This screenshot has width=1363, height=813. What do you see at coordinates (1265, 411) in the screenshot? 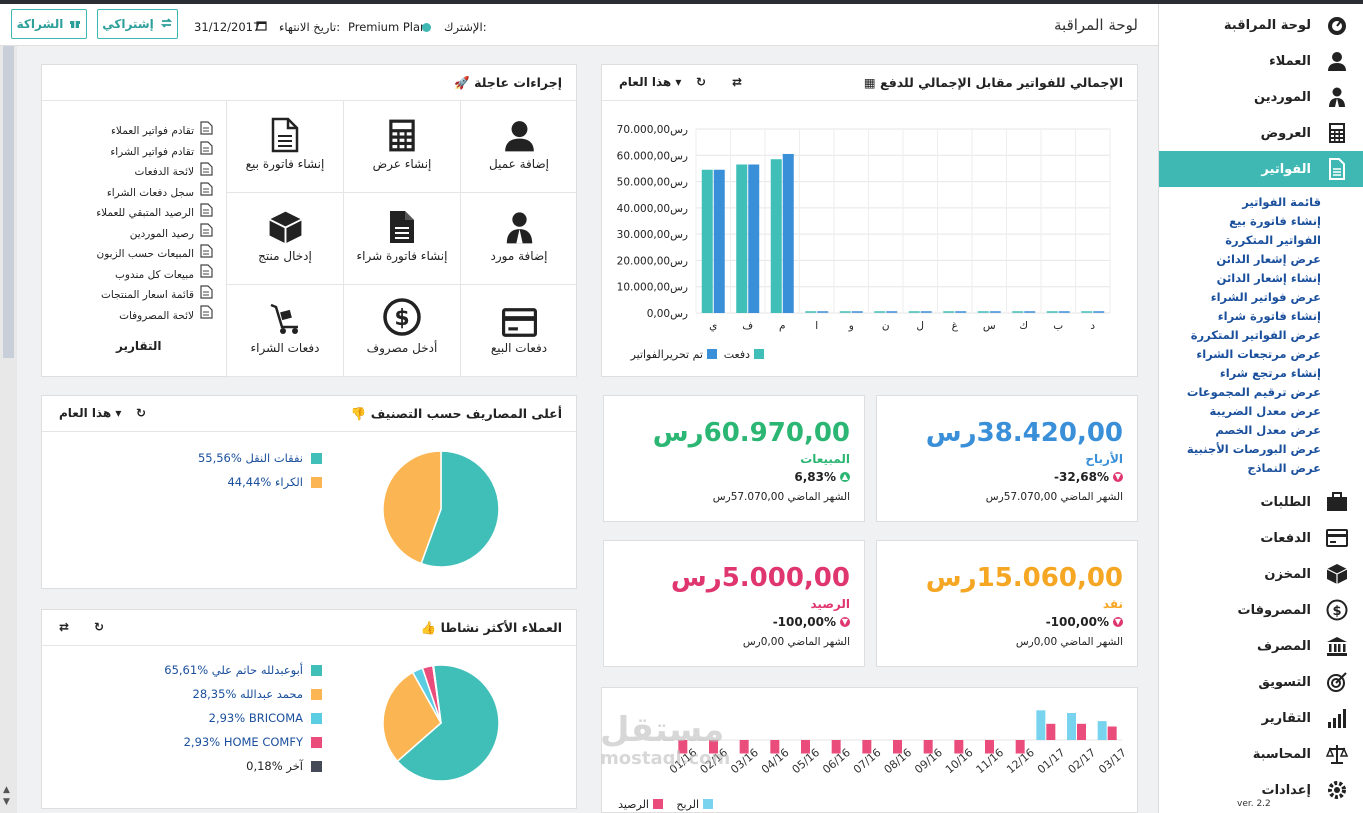
I see `submenu-item: عرض معدل الضريبة` at bounding box center [1265, 411].